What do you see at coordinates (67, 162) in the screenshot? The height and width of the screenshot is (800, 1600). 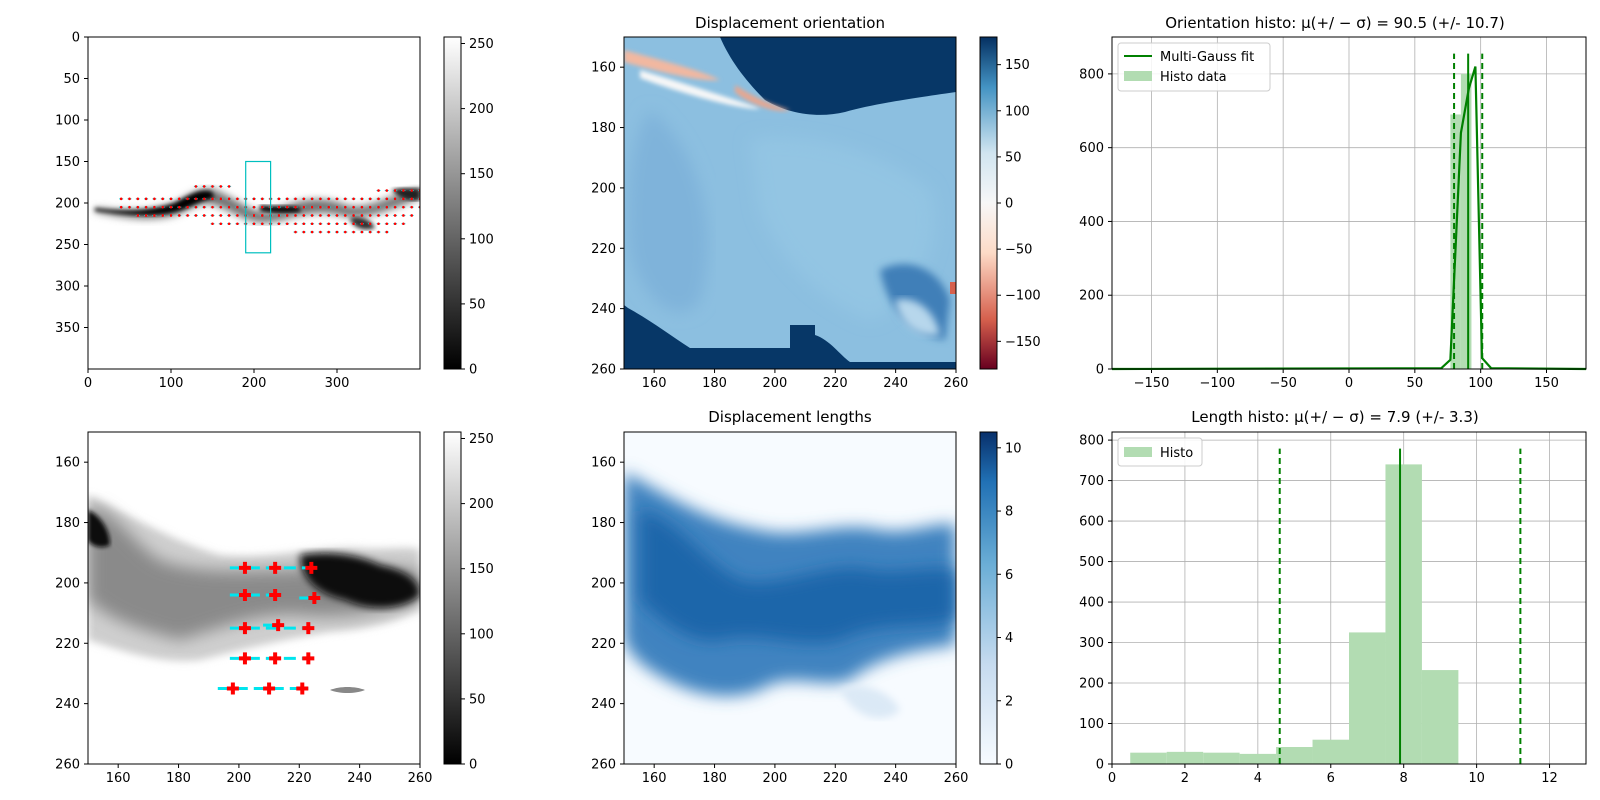 I see `y-tick-label: 150` at bounding box center [67, 162].